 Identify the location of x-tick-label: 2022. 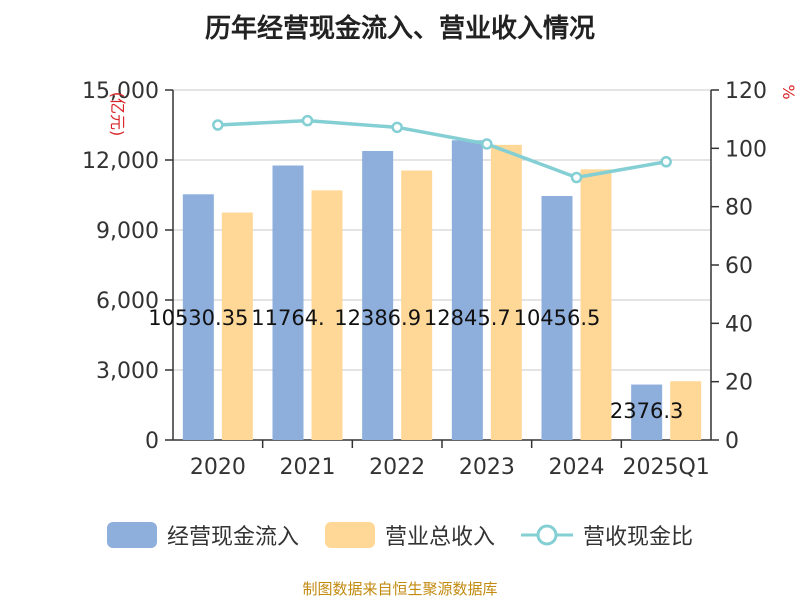
(397, 467).